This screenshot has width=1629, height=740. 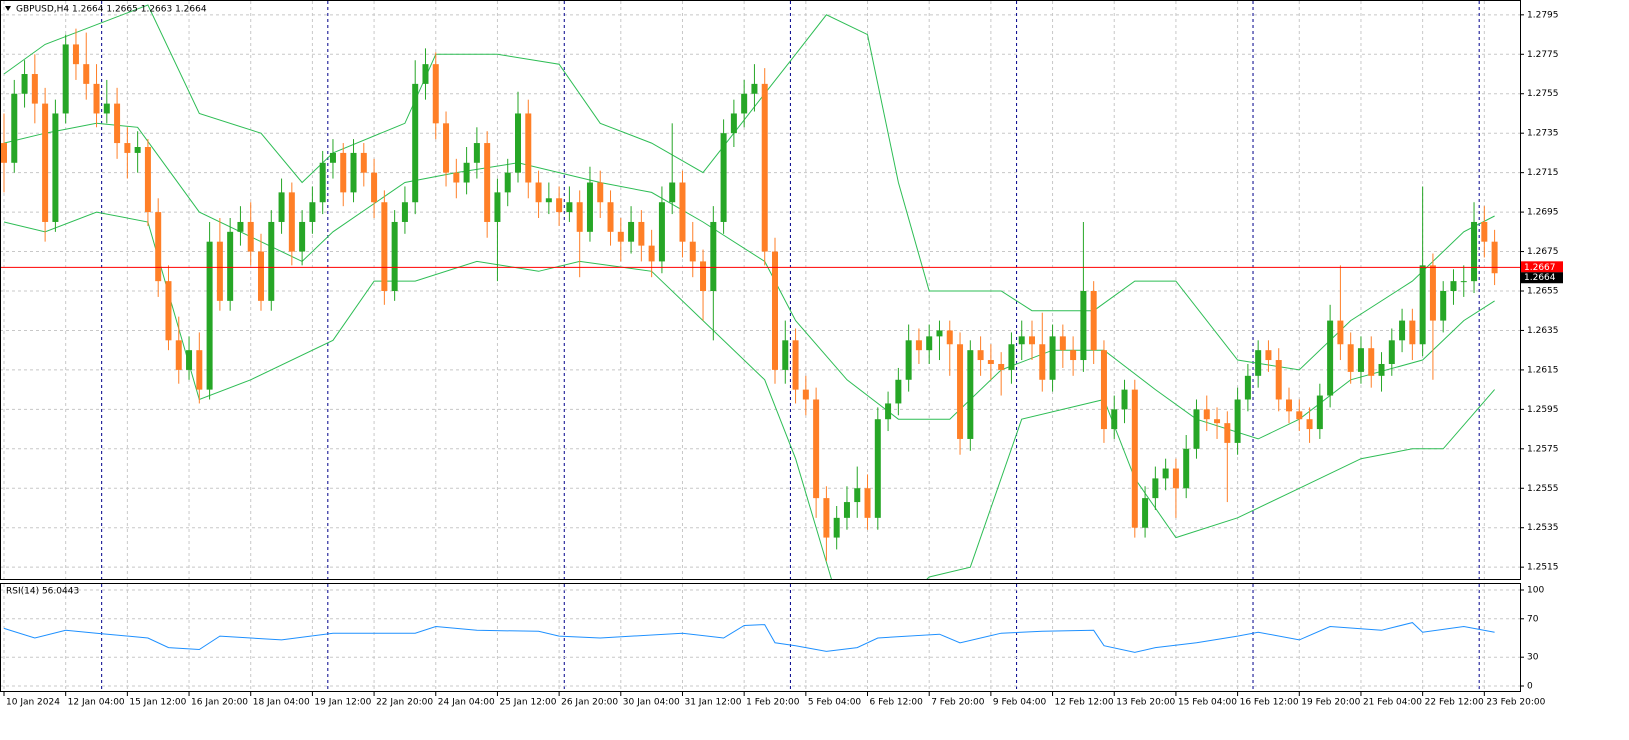 I want to click on y-tick-label: 1.2595, so click(x=1543, y=410).